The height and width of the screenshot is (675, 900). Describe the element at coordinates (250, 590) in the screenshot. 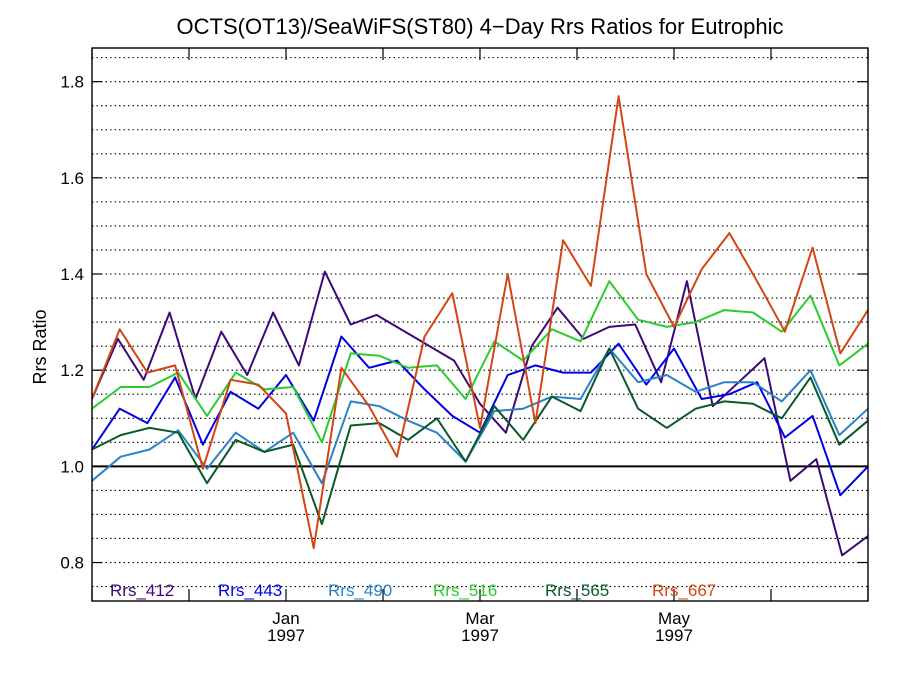

I see `legend-label-rrs_443: Rrs_443` at that location.